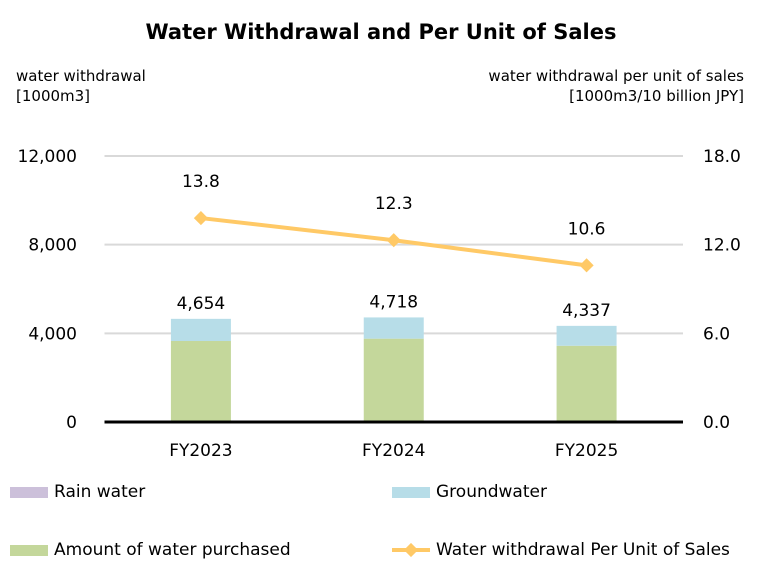  I want to click on right-axis-title-line1: water withdrawal per unit of sales, so click(616, 76).